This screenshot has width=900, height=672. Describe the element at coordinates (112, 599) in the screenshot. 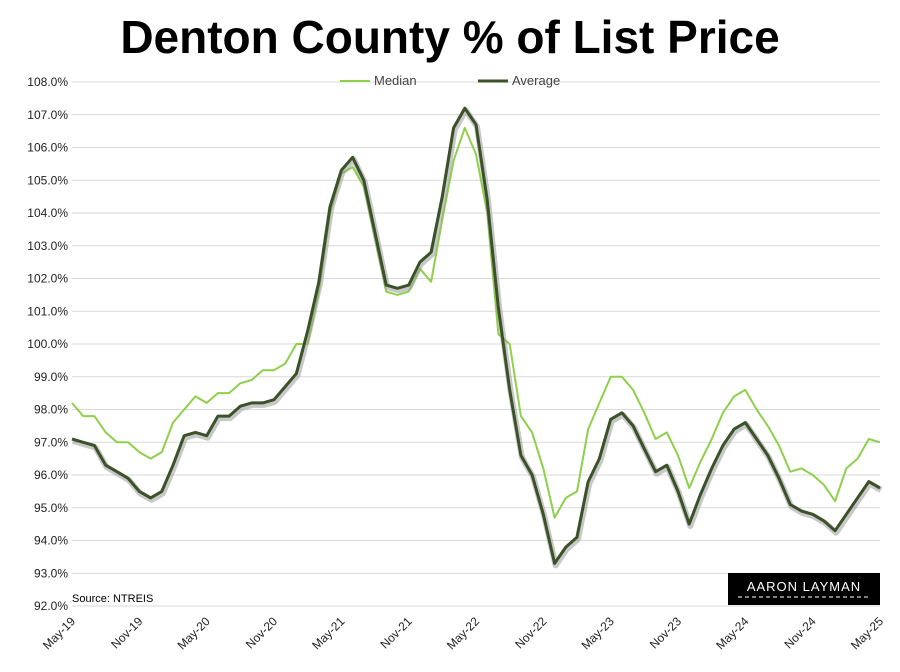

I see `source-note: Source: NTREIS` at that location.